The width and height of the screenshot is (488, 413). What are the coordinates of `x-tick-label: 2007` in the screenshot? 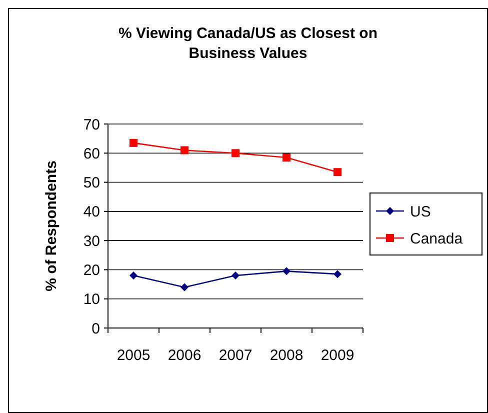 It's located at (235, 355).